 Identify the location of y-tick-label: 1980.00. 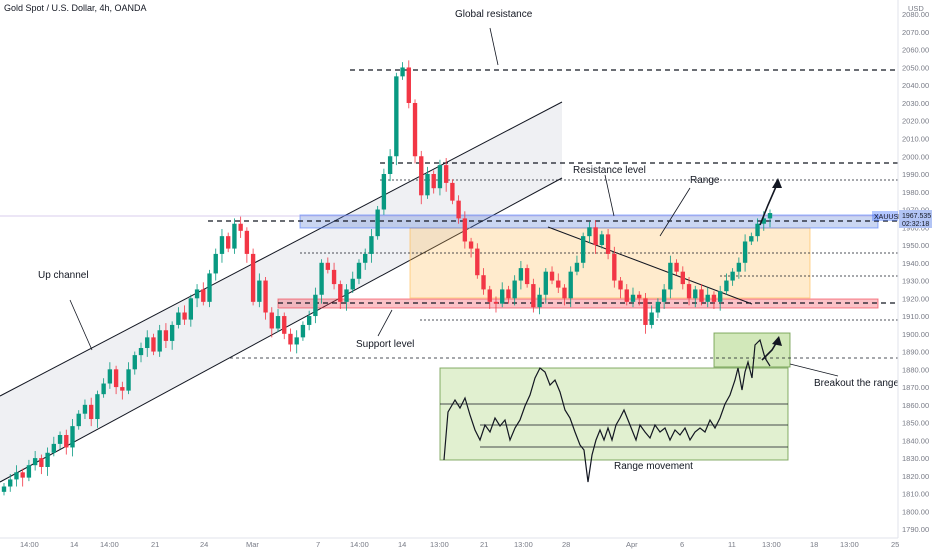
(915, 192).